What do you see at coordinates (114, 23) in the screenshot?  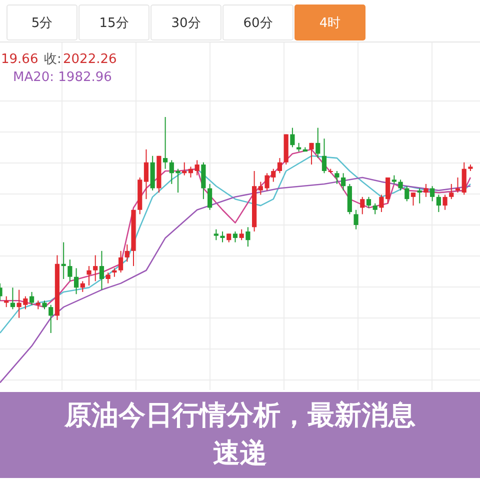 I see `text: 15分` at bounding box center [114, 23].